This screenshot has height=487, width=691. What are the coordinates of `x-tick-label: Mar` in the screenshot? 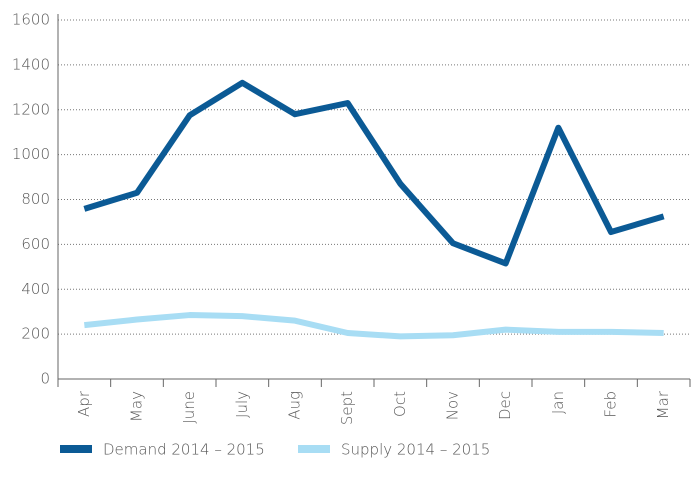 It's located at (663, 404).